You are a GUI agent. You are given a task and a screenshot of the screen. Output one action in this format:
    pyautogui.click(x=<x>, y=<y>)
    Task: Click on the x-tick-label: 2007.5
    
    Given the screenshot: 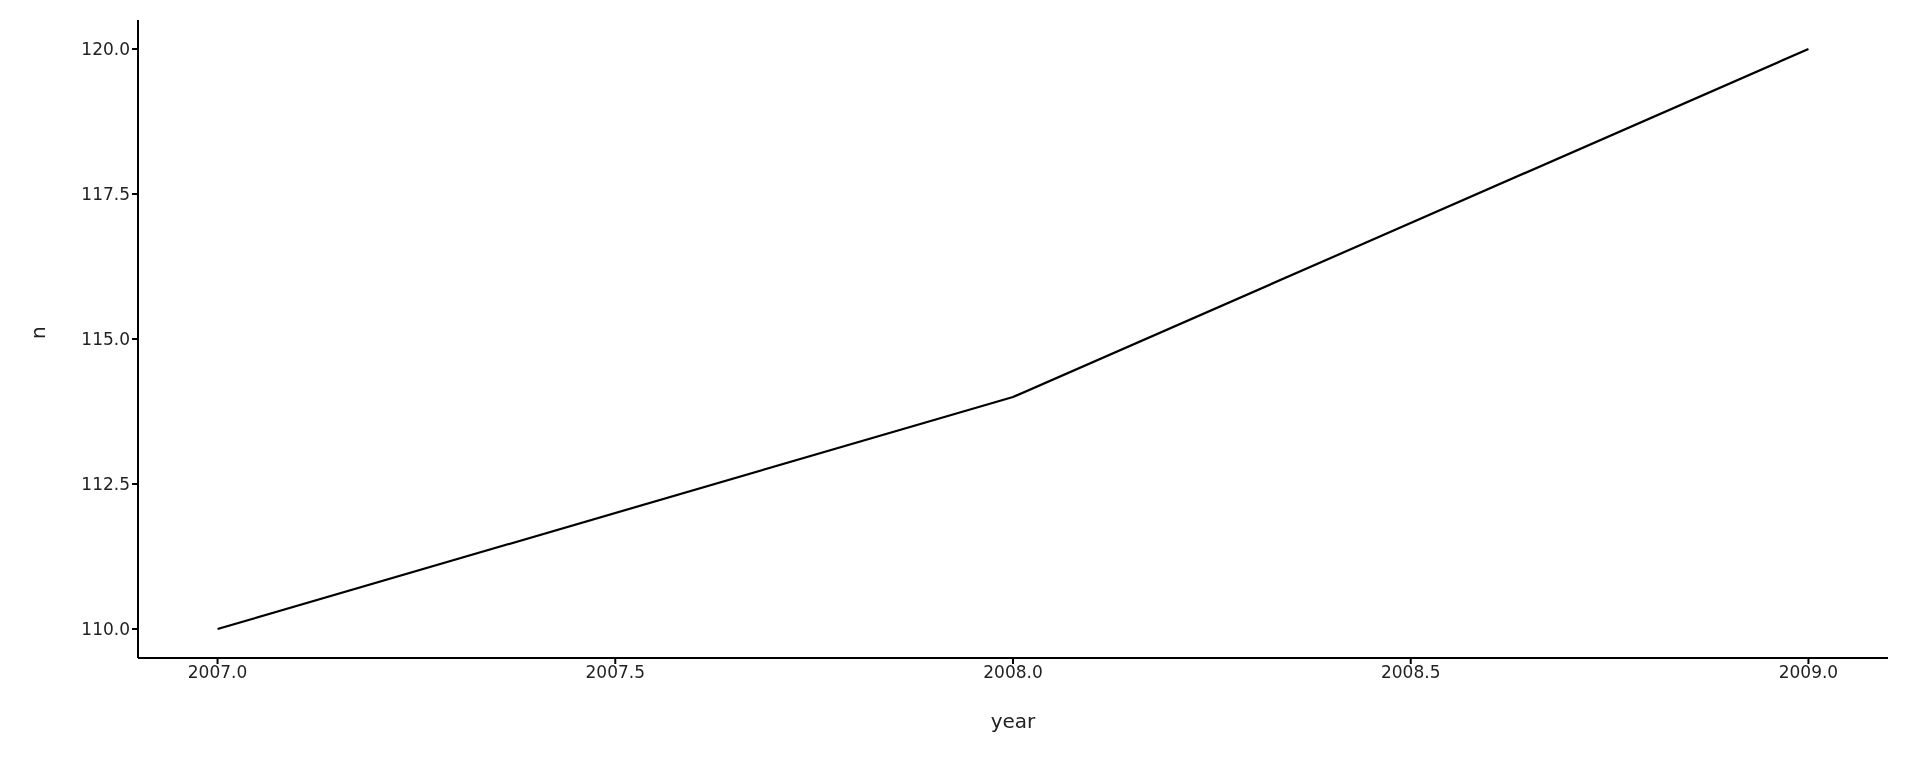 What is the action you would take?
    pyautogui.click(x=615, y=672)
    